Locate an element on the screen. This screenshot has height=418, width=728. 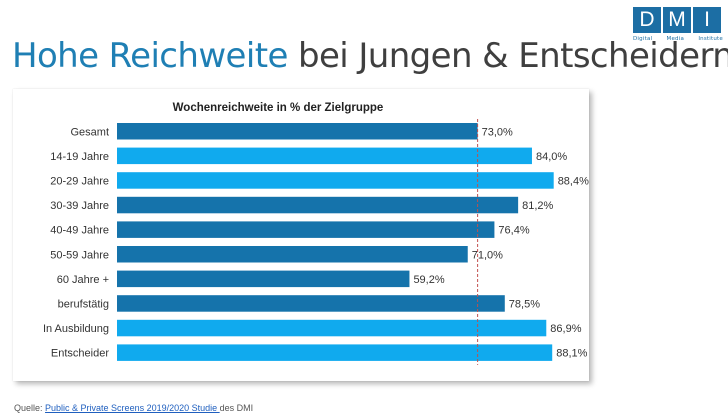
value-label: 86,9% is located at coordinates (565, 329).